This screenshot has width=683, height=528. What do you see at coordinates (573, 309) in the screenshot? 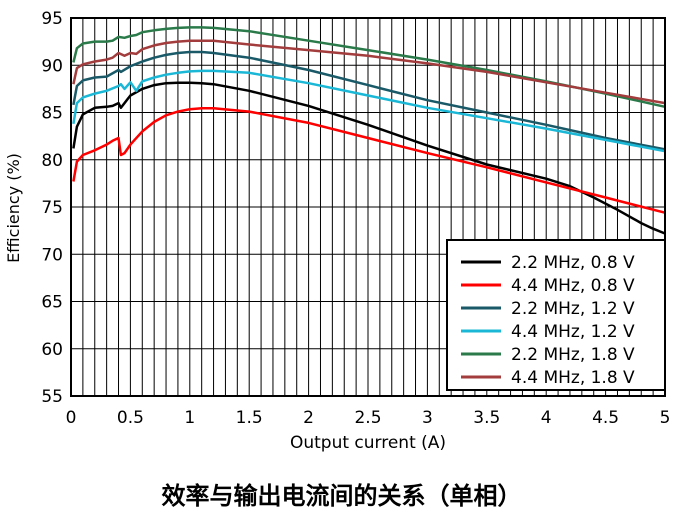
I see `legend-entry: 2.2 MHz, 1.2 V` at bounding box center [573, 309].